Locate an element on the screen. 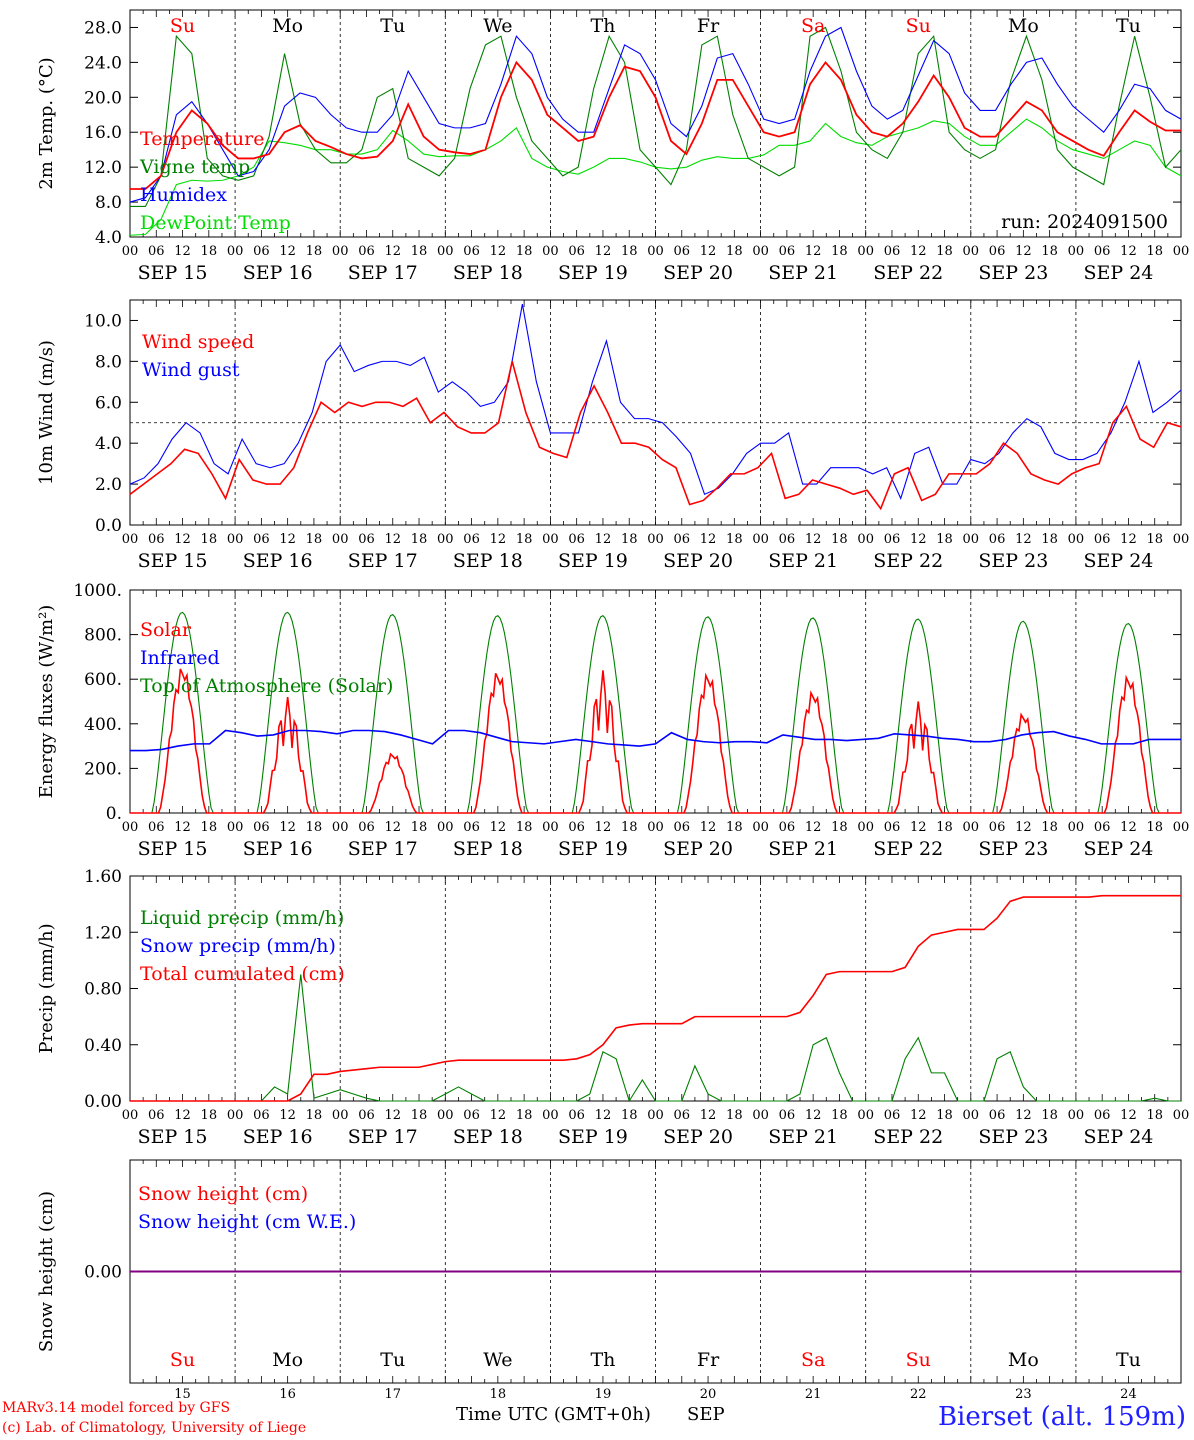 This screenshot has width=1194, height=1440. weekday-label-bottom: Mo is located at coordinates (287, 1360).